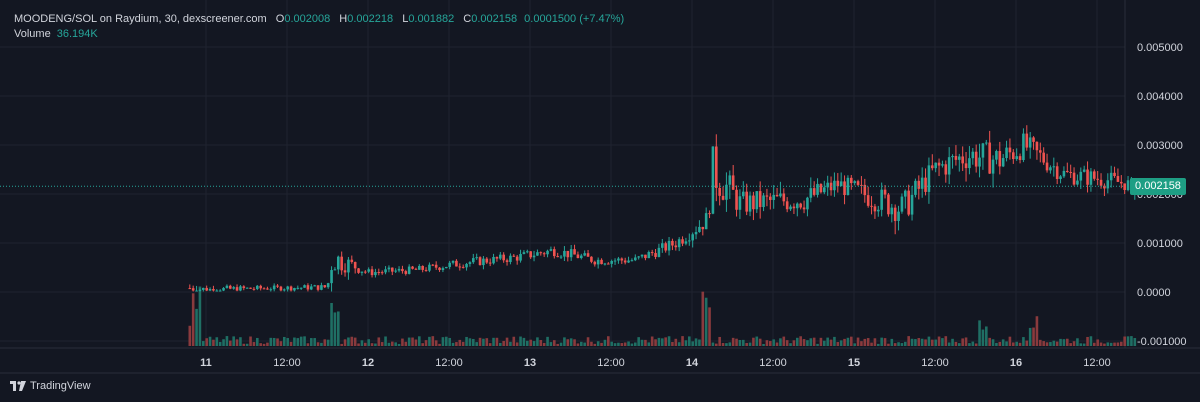  What do you see at coordinates (1097, 363) in the screenshot?
I see `x-tick-label: 12:00` at bounding box center [1097, 363].